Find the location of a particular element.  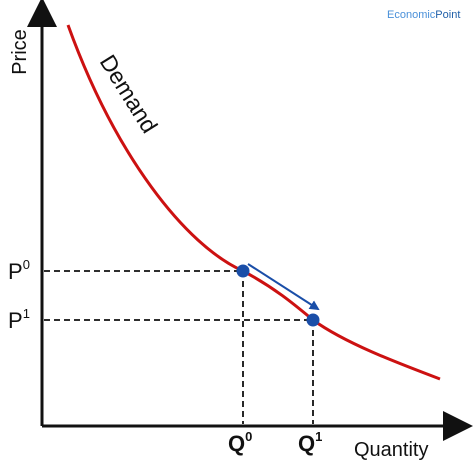

q1-label-base: Q is located at coordinates (306, 443).